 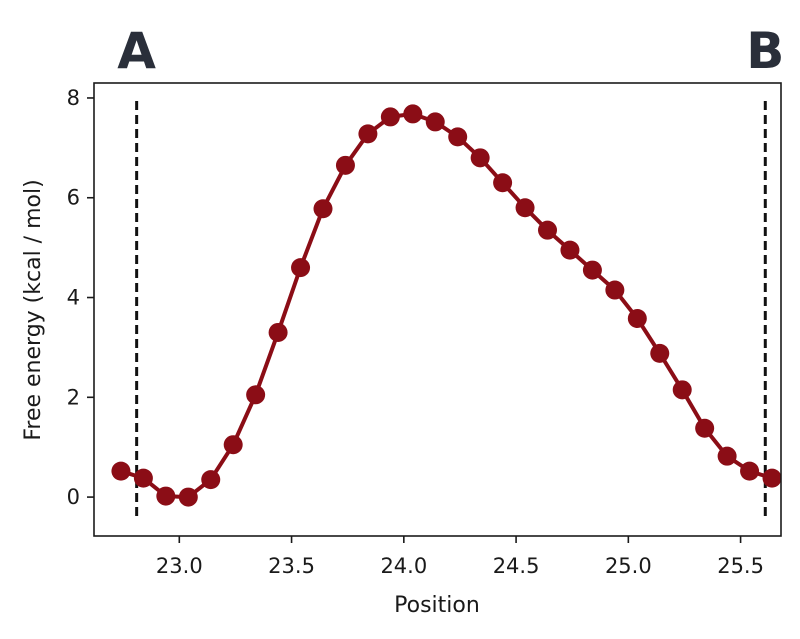 What do you see at coordinates (740, 566) in the screenshot?
I see `x-tick-label: 25.5` at bounding box center [740, 566].